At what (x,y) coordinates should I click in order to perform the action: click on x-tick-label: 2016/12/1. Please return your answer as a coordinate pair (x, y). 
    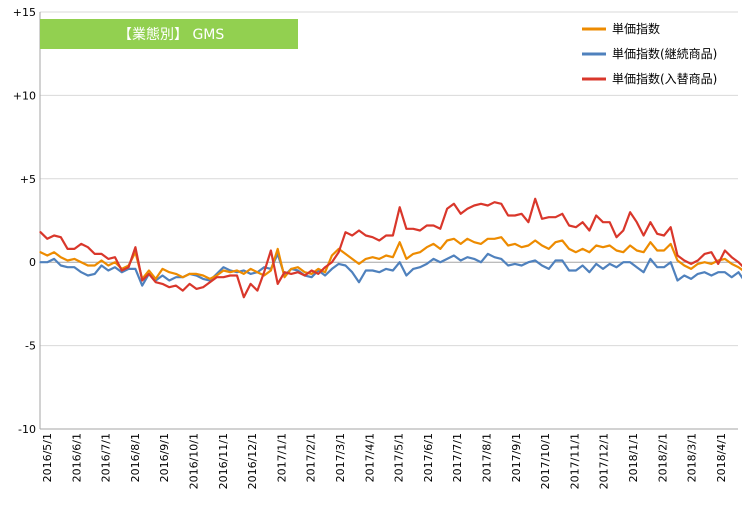
    Looking at the image, I should click on (252, 461).